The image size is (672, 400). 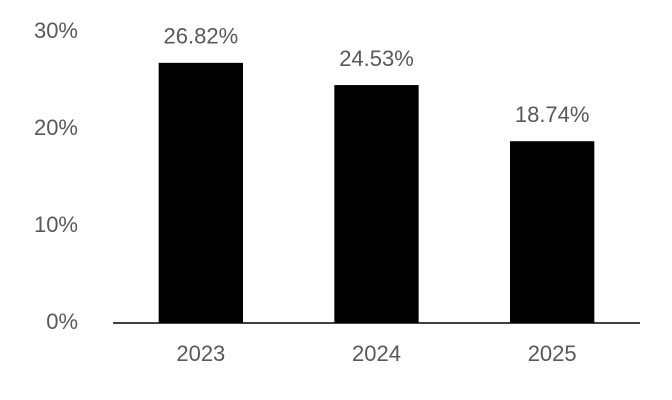 What do you see at coordinates (552, 114) in the screenshot?
I see `data-label: 18.74%` at bounding box center [552, 114].